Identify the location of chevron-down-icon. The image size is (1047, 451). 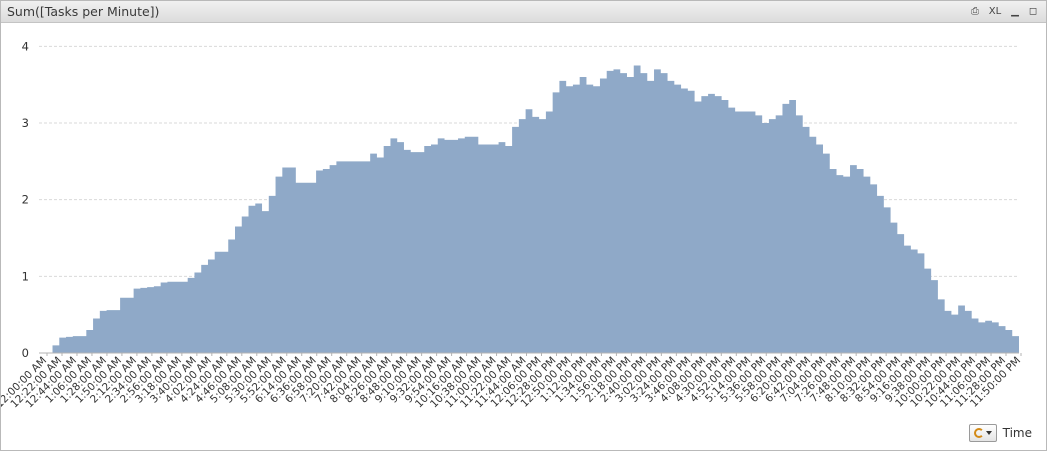
(988, 433).